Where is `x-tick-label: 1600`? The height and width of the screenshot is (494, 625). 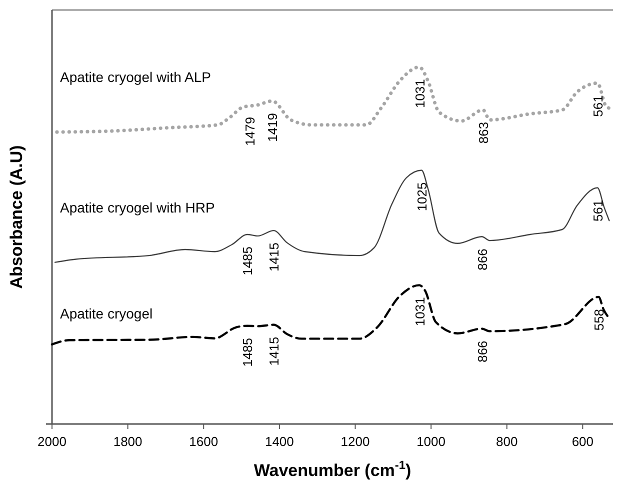
x-tick-label: 1600 is located at coordinates (203, 441).